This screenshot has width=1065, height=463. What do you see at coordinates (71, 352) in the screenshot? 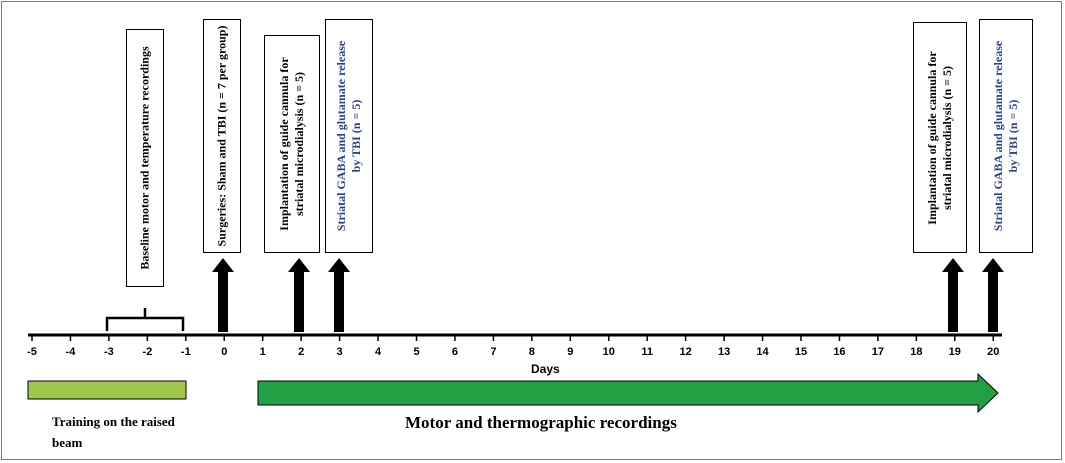
I see `tick-label: -4` at bounding box center [71, 352].